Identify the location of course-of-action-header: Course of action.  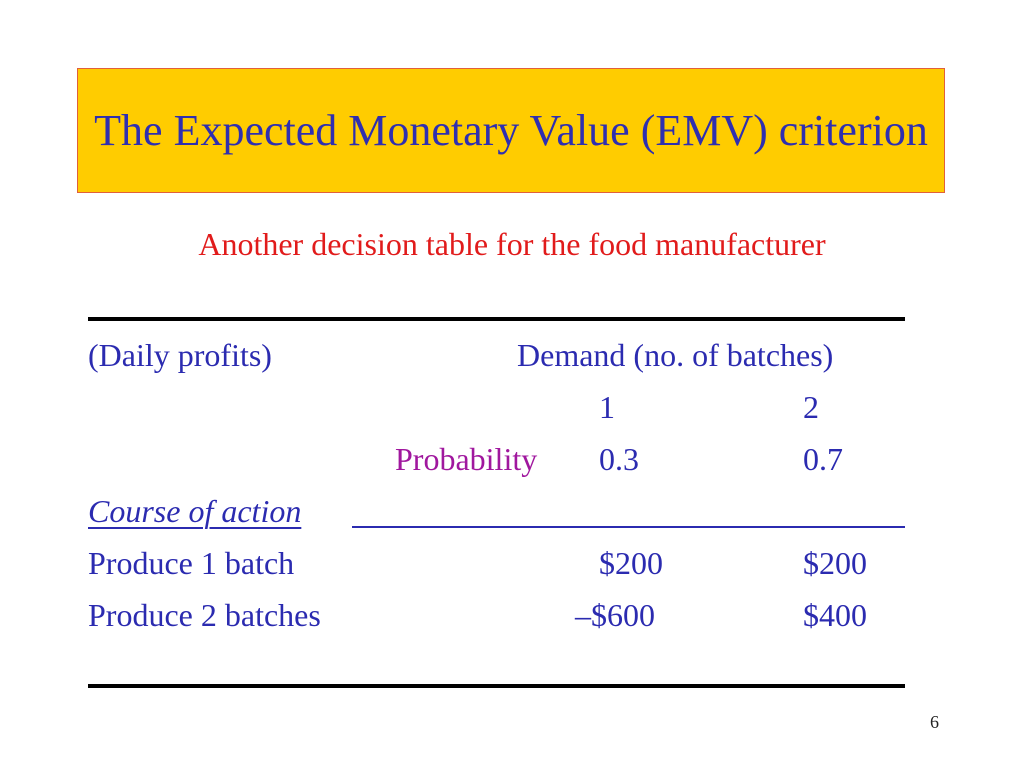
(195, 511).